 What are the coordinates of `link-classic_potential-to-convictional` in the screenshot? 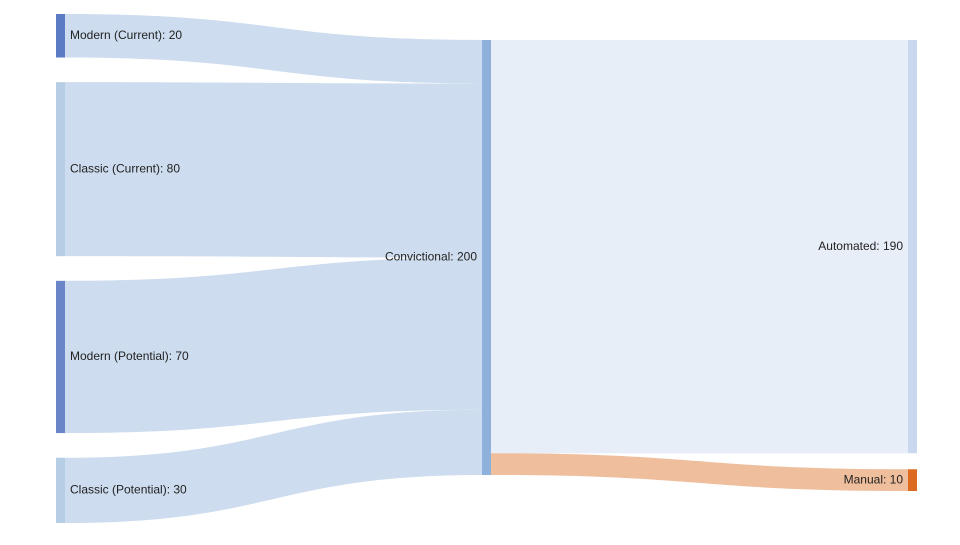 It's located at (273, 466).